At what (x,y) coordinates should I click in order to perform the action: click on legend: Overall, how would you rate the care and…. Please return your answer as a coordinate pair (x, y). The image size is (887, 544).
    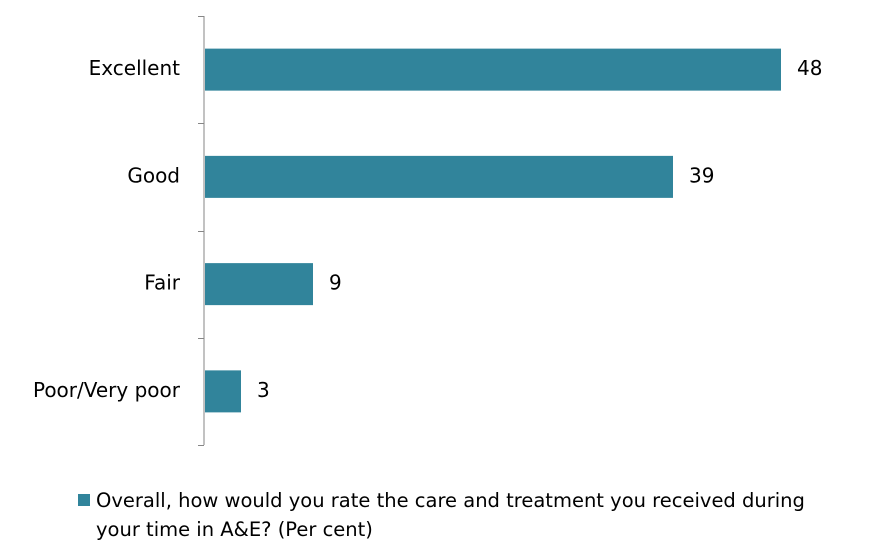
    Looking at the image, I should click on (478, 515).